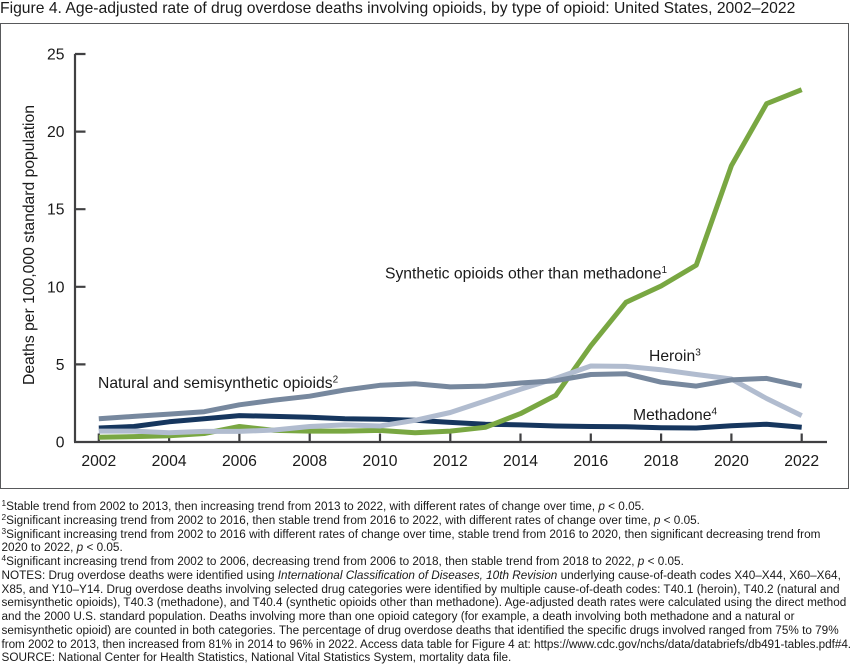  Describe the element at coordinates (29, 245) in the screenshot. I see `svg-text:Deaths per 100,000 standard po: Deaths per 100,000 standard population` at that location.